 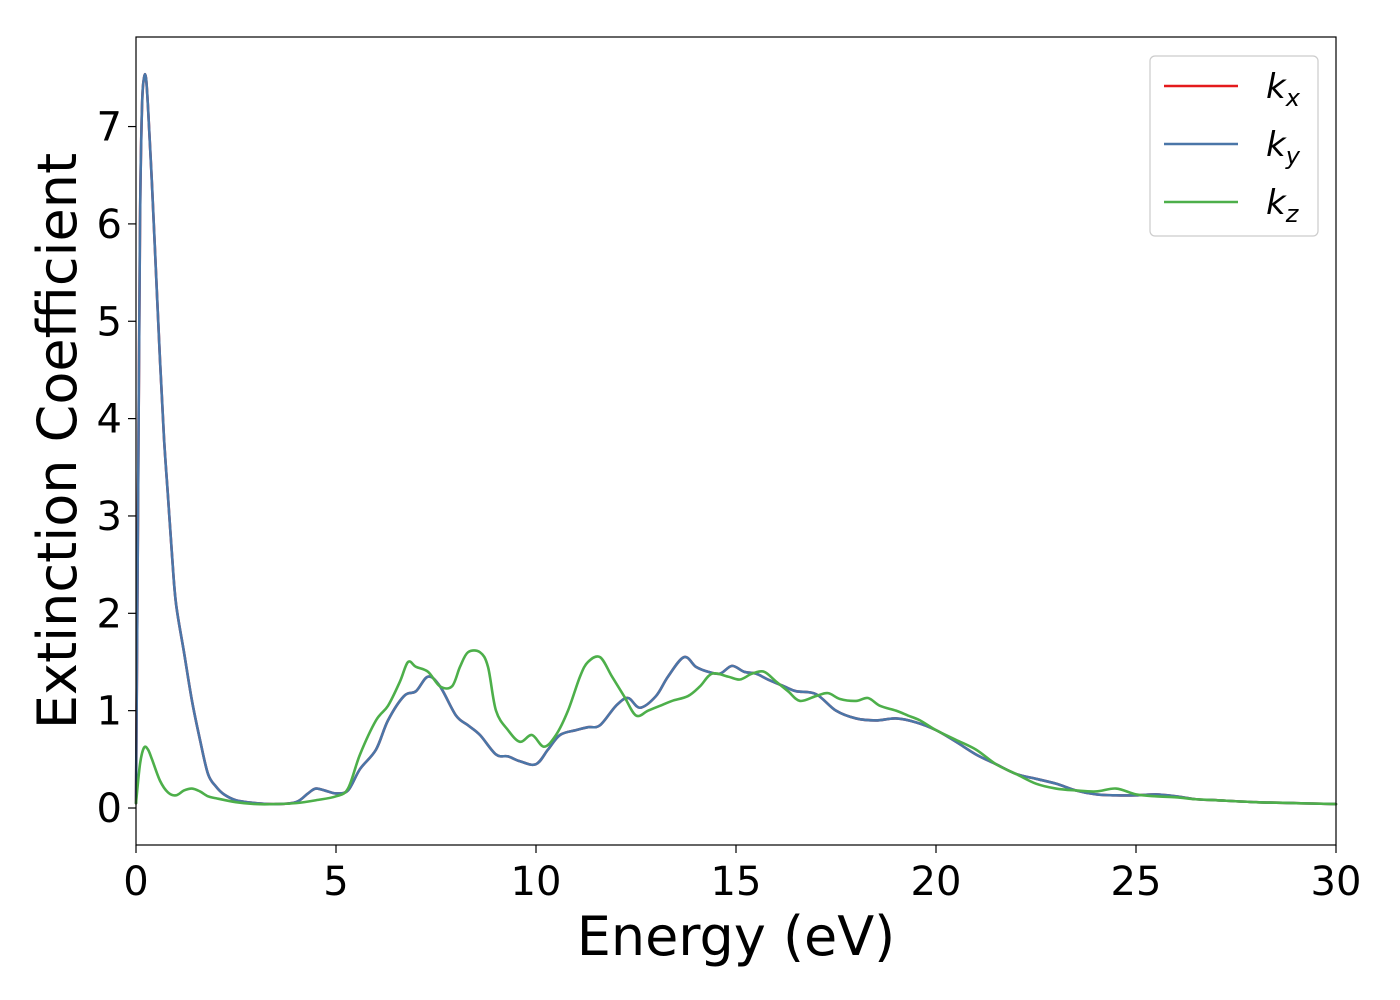 What do you see at coordinates (1293, 98) in the screenshot?
I see `legend-label-subscript: x` at bounding box center [1293, 98].